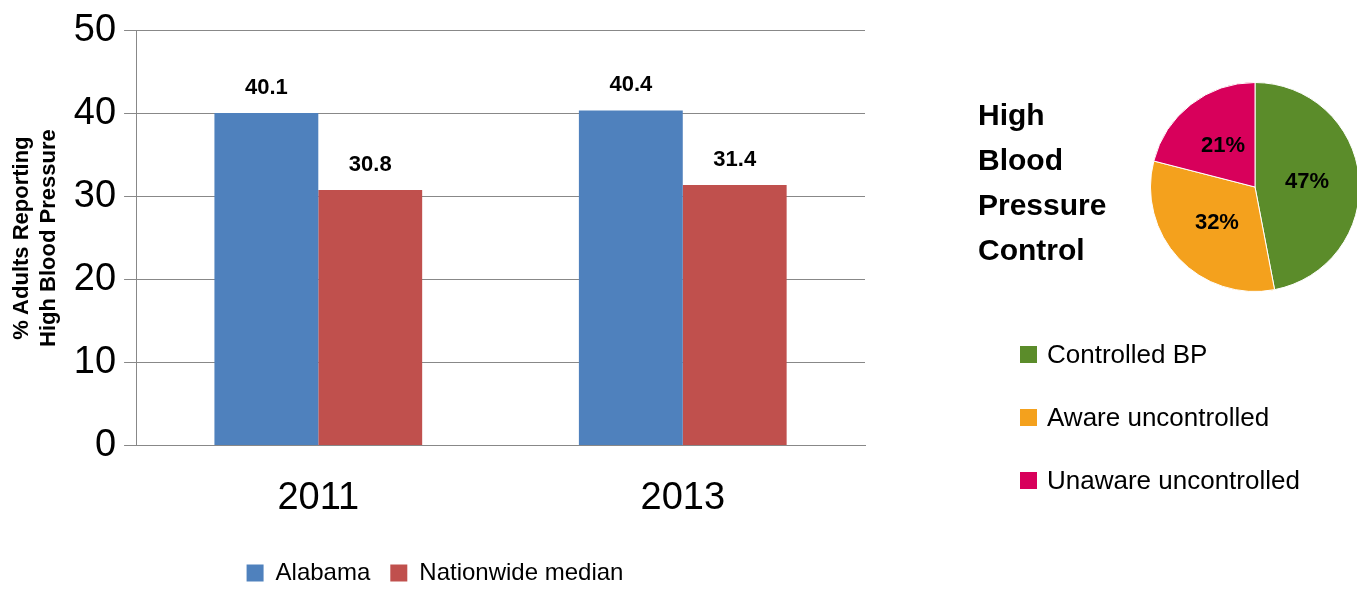  I want to click on data-label: 47%, so click(1307, 181).